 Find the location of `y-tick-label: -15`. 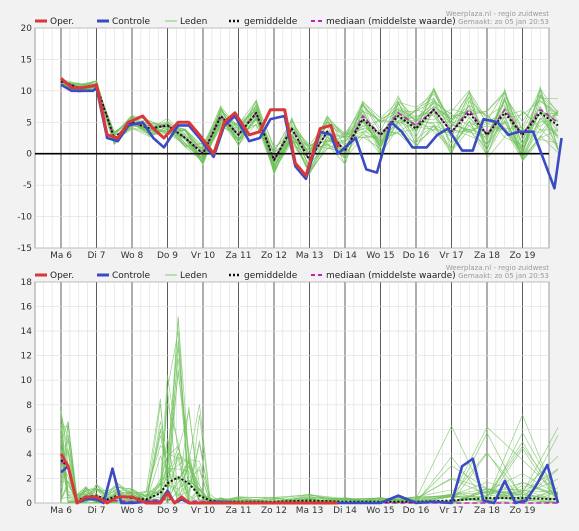

y-tick-label: -15 is located at coordinates (24, 249).